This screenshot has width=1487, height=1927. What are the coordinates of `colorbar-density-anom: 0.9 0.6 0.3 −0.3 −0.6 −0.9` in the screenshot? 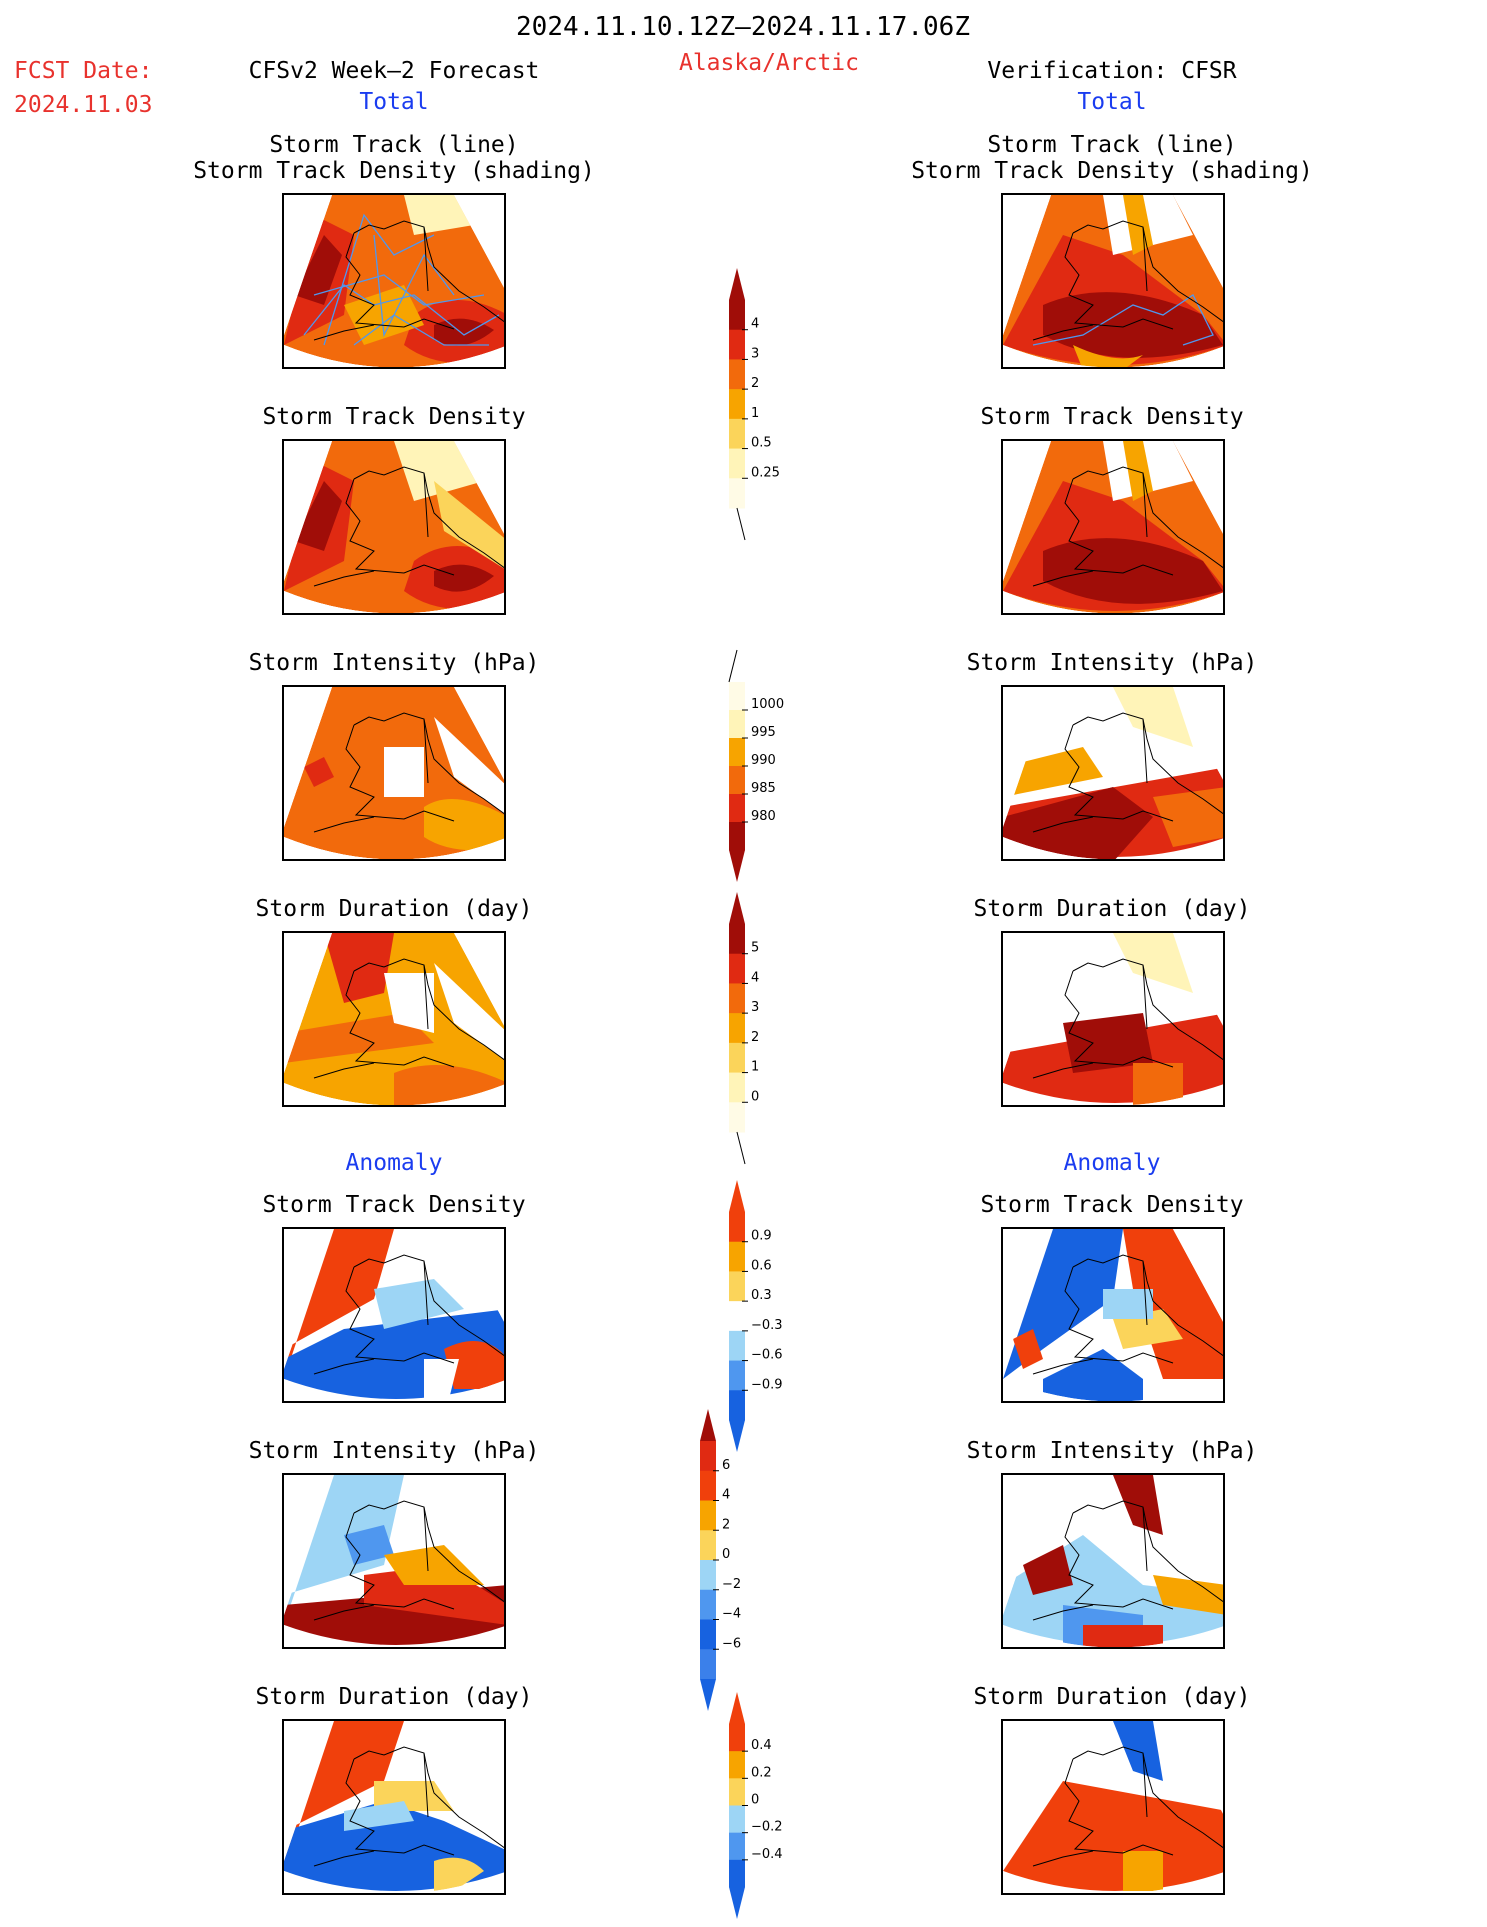 It's located at (762, 1316).